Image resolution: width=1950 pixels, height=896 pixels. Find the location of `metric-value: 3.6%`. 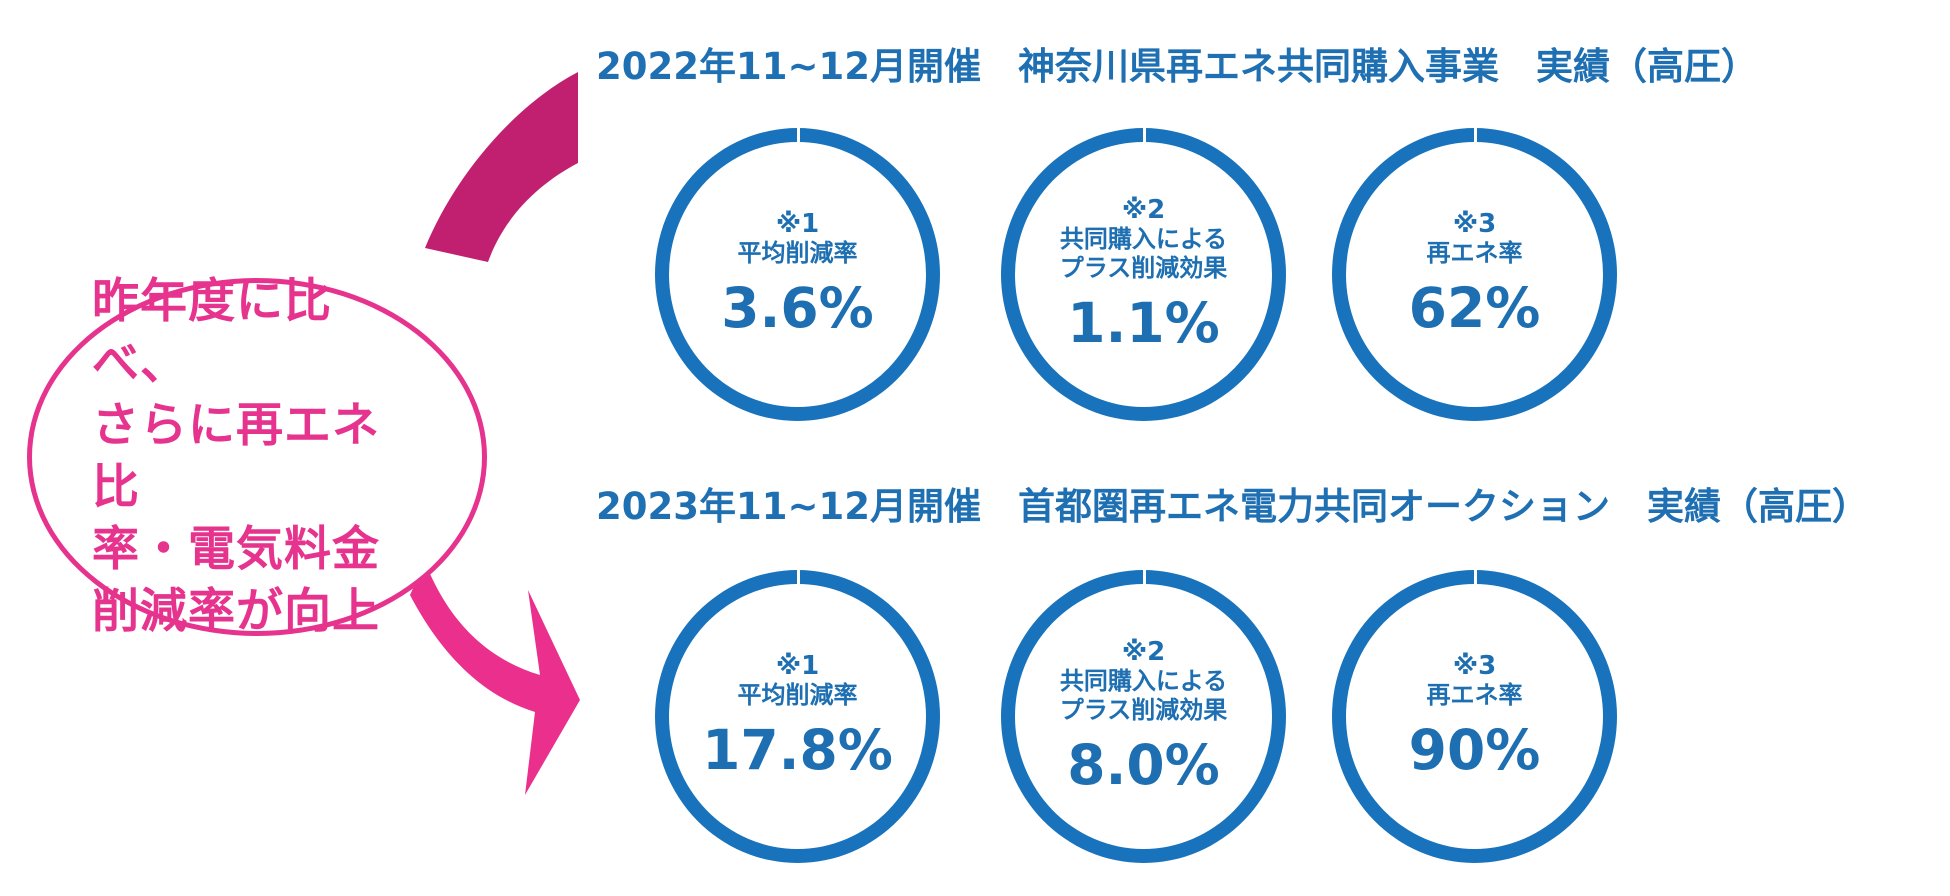

metric-value: 3.6% is located at coordinates (797, 308).